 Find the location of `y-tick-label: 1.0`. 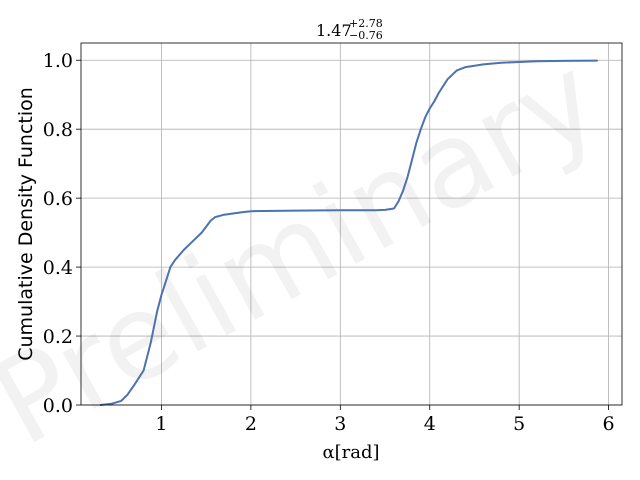

y-tick-label: 1.0 is located at coordinates (58, 61).